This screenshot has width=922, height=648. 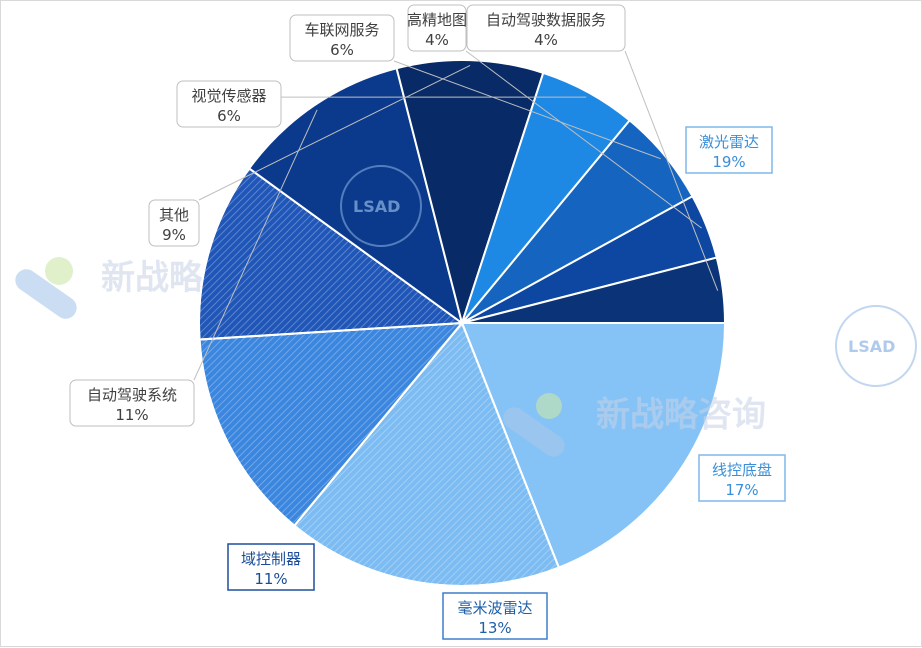 I want to click on data-label-name-4: 自动驾驶系统, so click(x=132, y=395).